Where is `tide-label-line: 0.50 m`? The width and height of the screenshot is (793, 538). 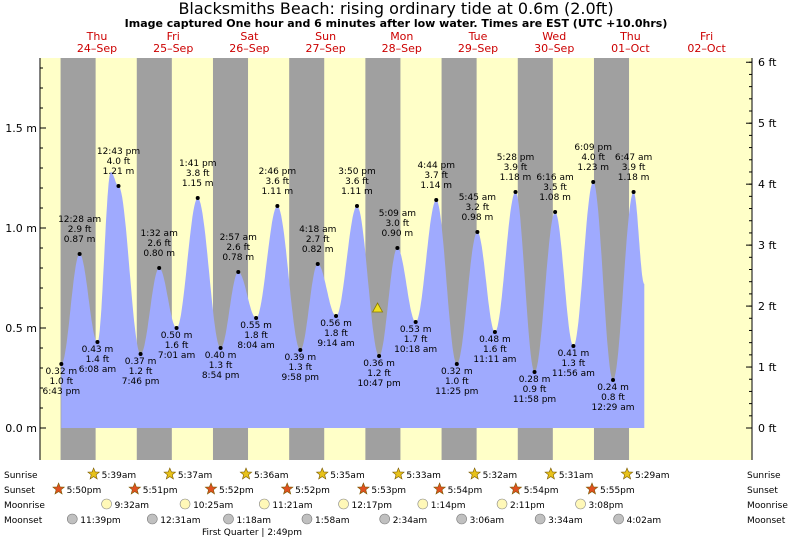 tide-label-line: 0.50 m is located at coordinates (177, 336).